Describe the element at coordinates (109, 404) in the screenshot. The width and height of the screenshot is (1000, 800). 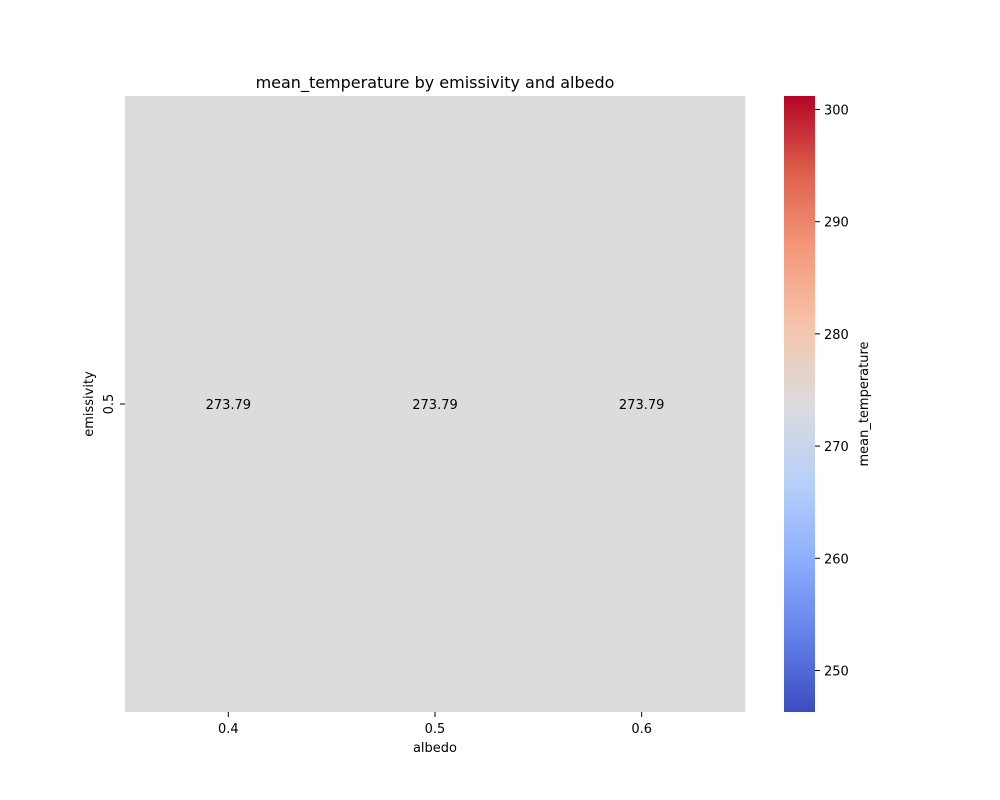
I see `y-tick-label: 0.5` at that location.